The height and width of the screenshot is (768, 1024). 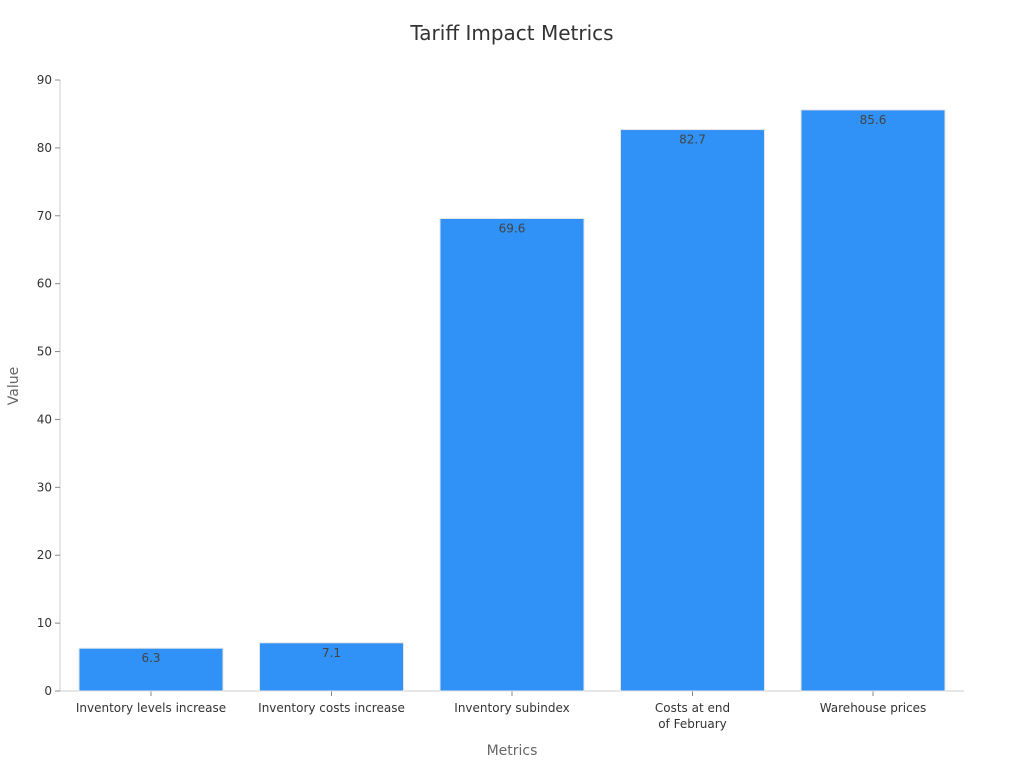 I want to click on y-tick-label: 60, so click(x=44, y=284).